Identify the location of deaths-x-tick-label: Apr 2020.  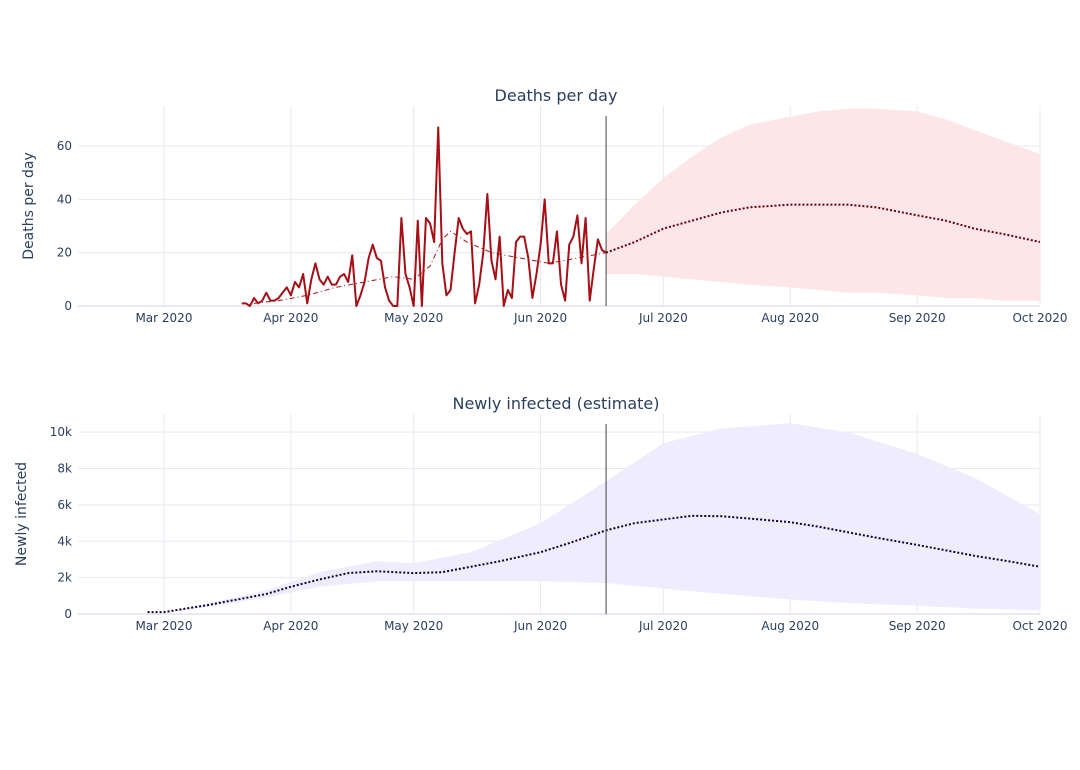
(290, 318).